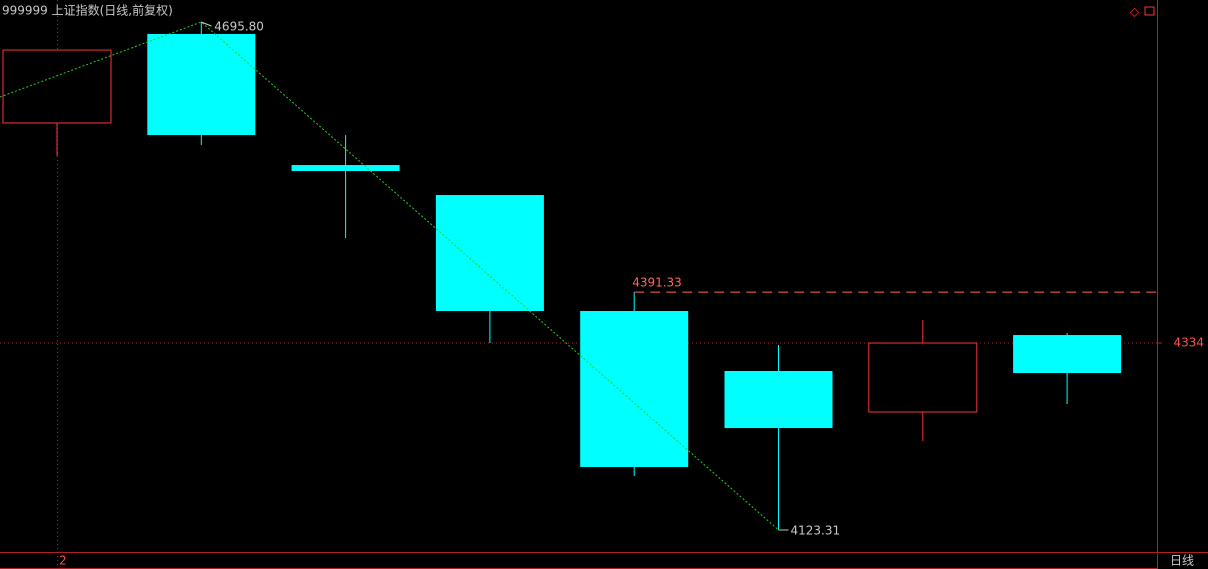  I want to click on annotation-label: 4695.80, so click(239, 27).